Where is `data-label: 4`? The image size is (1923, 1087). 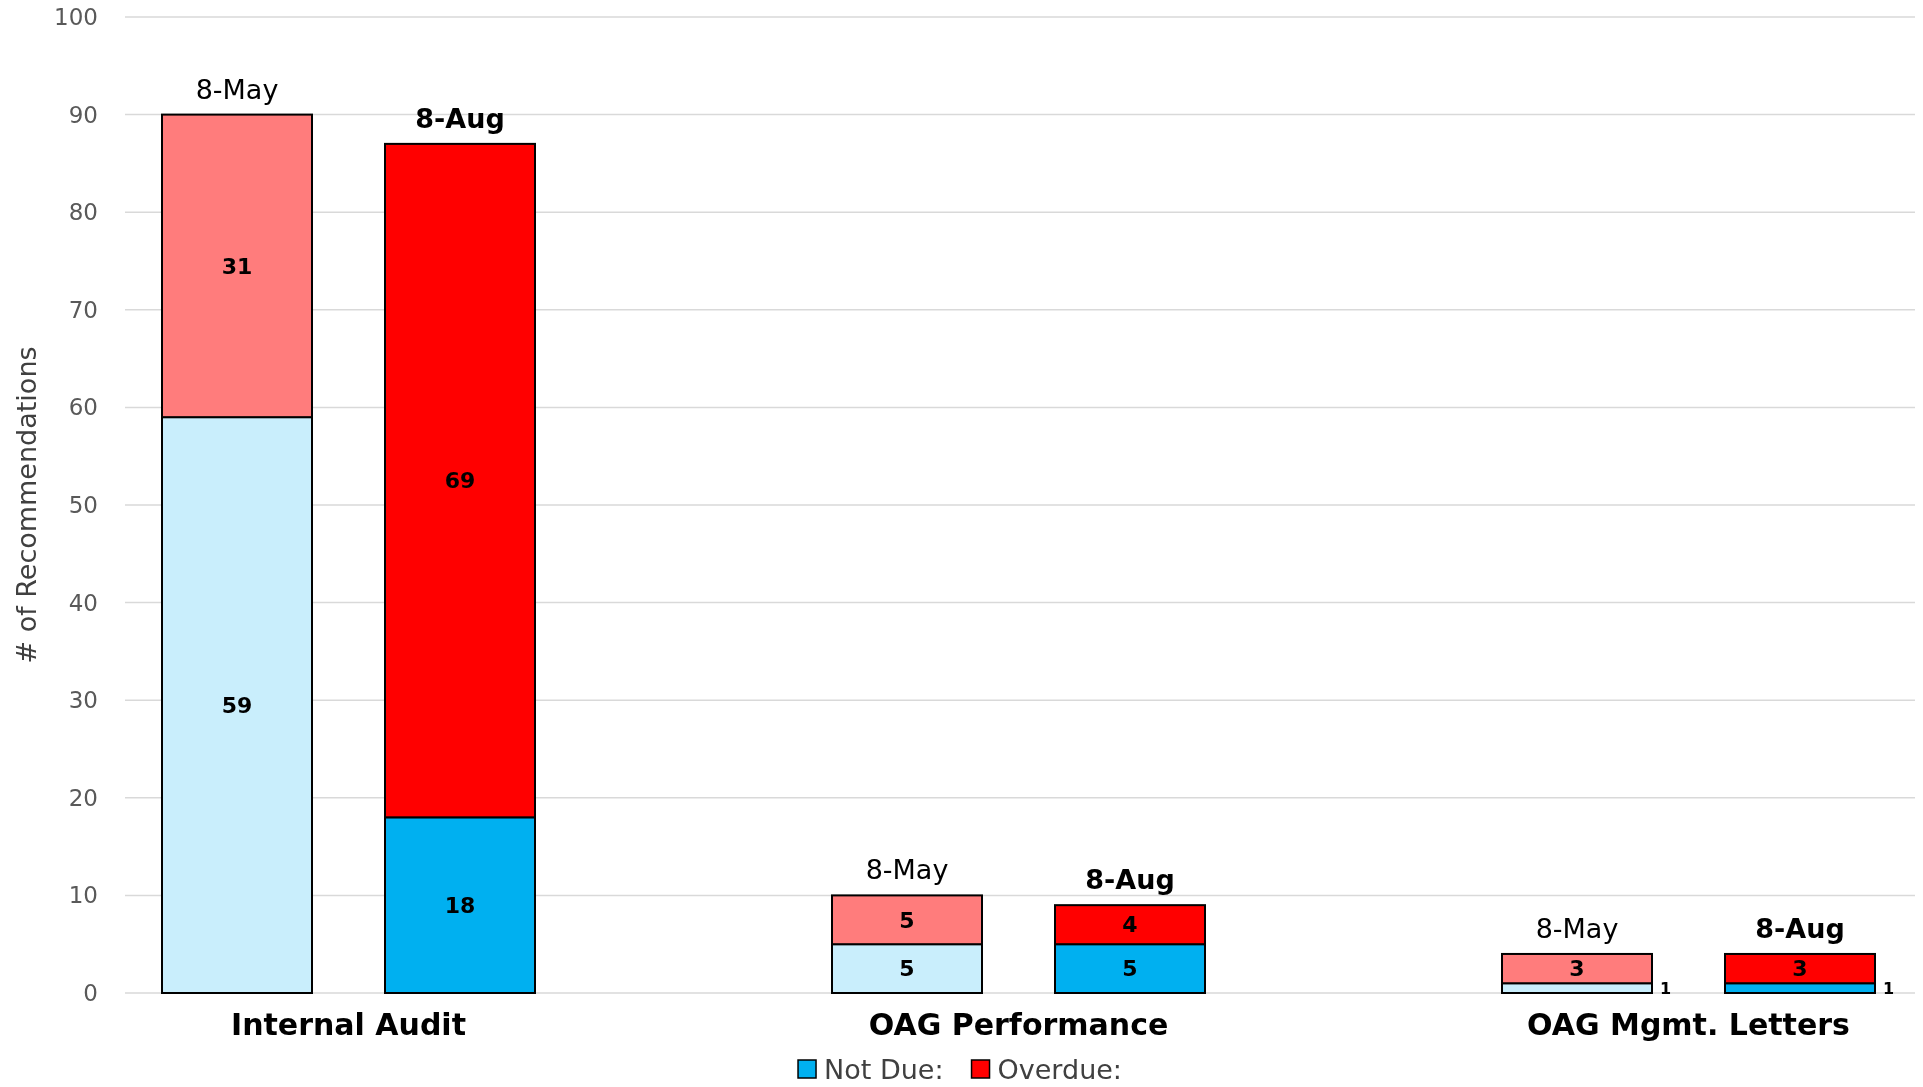 data-label: 4 is located at coordinates (1130, 925).